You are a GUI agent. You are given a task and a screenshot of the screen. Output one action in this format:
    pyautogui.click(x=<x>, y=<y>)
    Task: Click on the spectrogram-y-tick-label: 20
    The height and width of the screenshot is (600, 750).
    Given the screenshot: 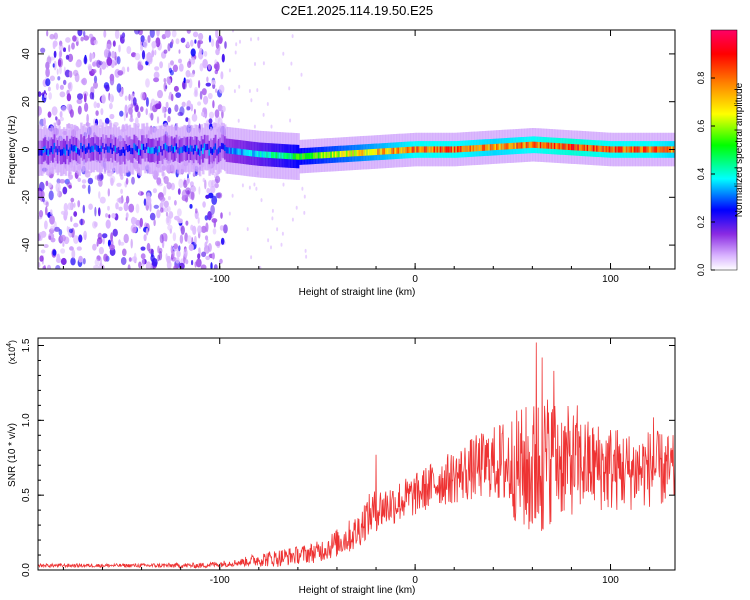 What is the action you would take?
    pyautogui.click(x=26, y=102)
    